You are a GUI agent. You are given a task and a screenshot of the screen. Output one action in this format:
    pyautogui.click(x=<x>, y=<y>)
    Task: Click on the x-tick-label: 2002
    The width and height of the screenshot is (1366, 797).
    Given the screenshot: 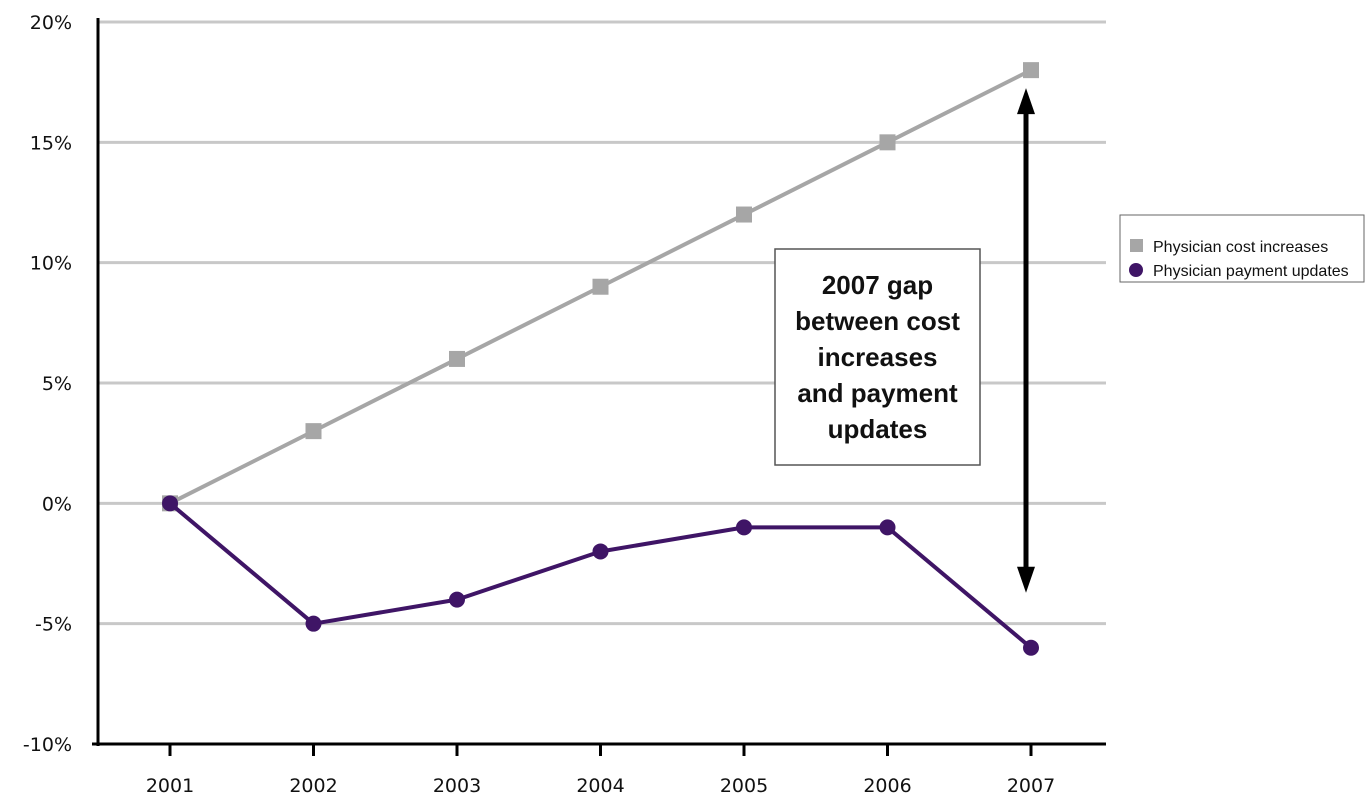 What is the action you would take?
    pyautogui.click(x=313, y=786)
    